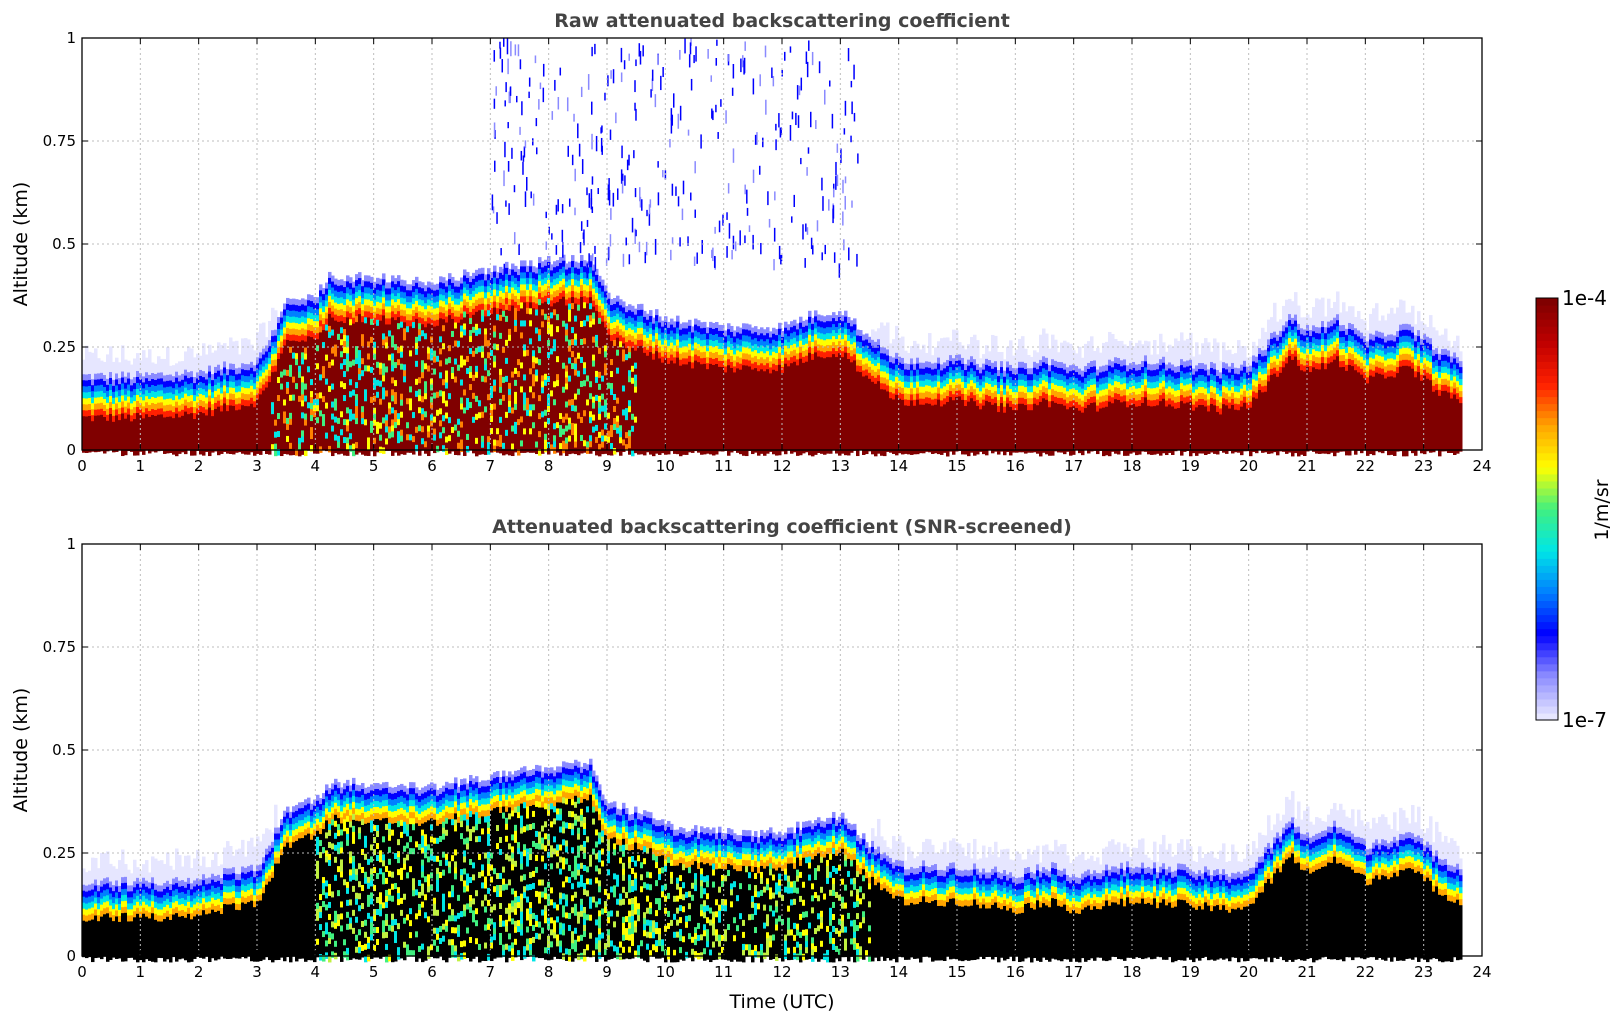 The width and height of the screenshot is (1621, 1020). I want to click on colorbar-label: 1/m/sr, so click(1602, 509).